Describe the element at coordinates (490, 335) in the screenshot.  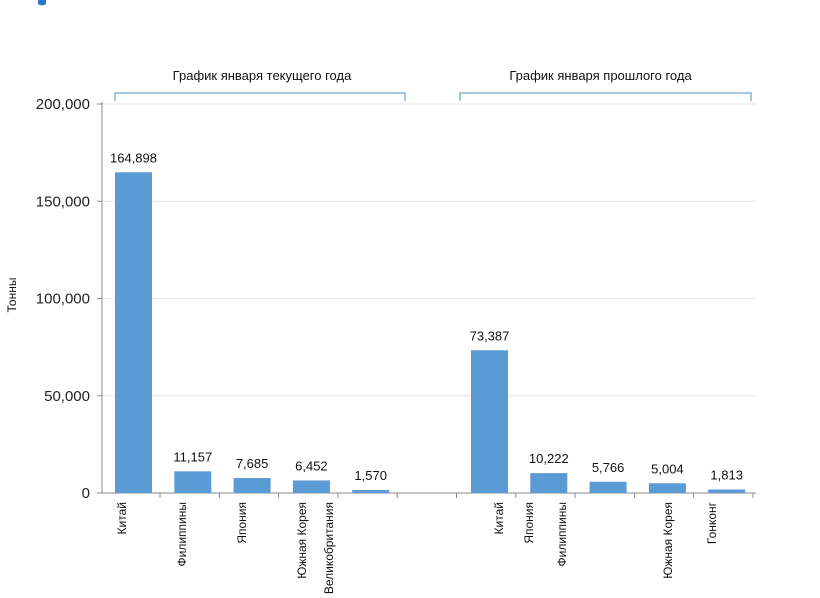
I see `data-label: 73,387` at that location.